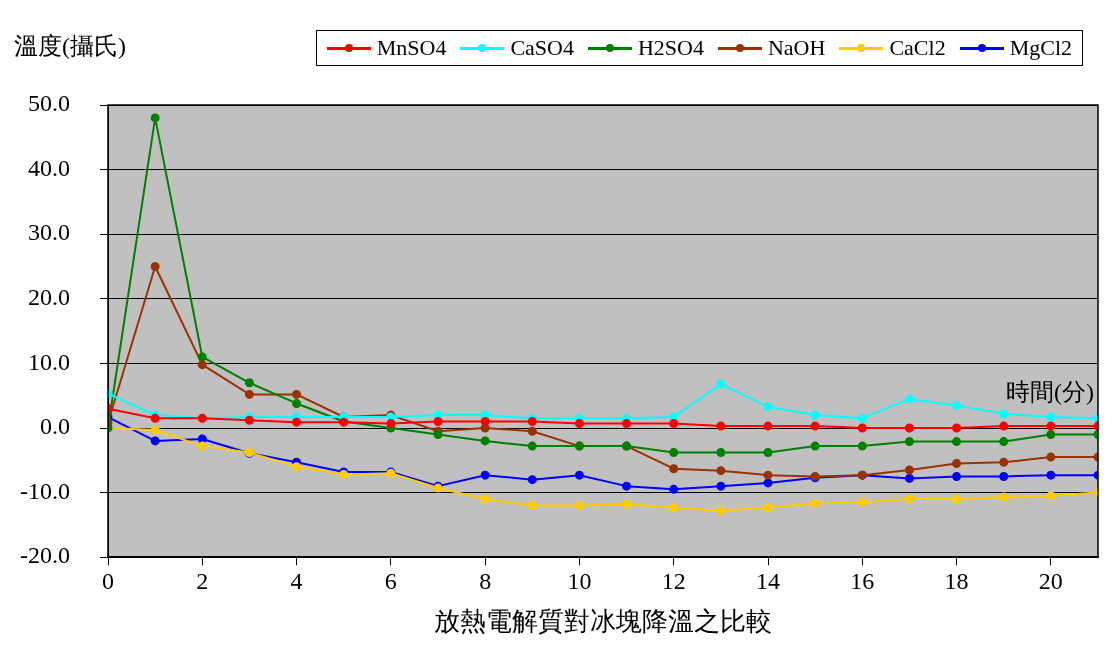 The height and width of the screenshot is (646, 1113). I want to click on y-tick-label: -20.0, so click(45, 555).